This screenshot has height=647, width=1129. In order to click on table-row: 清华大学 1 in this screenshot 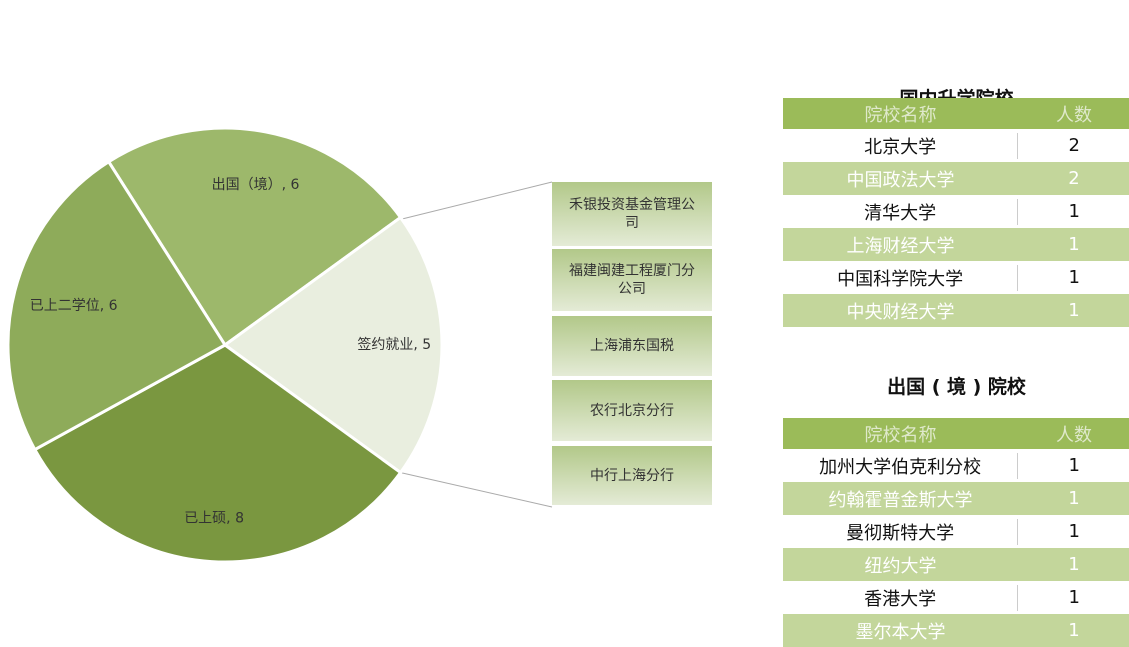, I will do `click(956, 211)`.